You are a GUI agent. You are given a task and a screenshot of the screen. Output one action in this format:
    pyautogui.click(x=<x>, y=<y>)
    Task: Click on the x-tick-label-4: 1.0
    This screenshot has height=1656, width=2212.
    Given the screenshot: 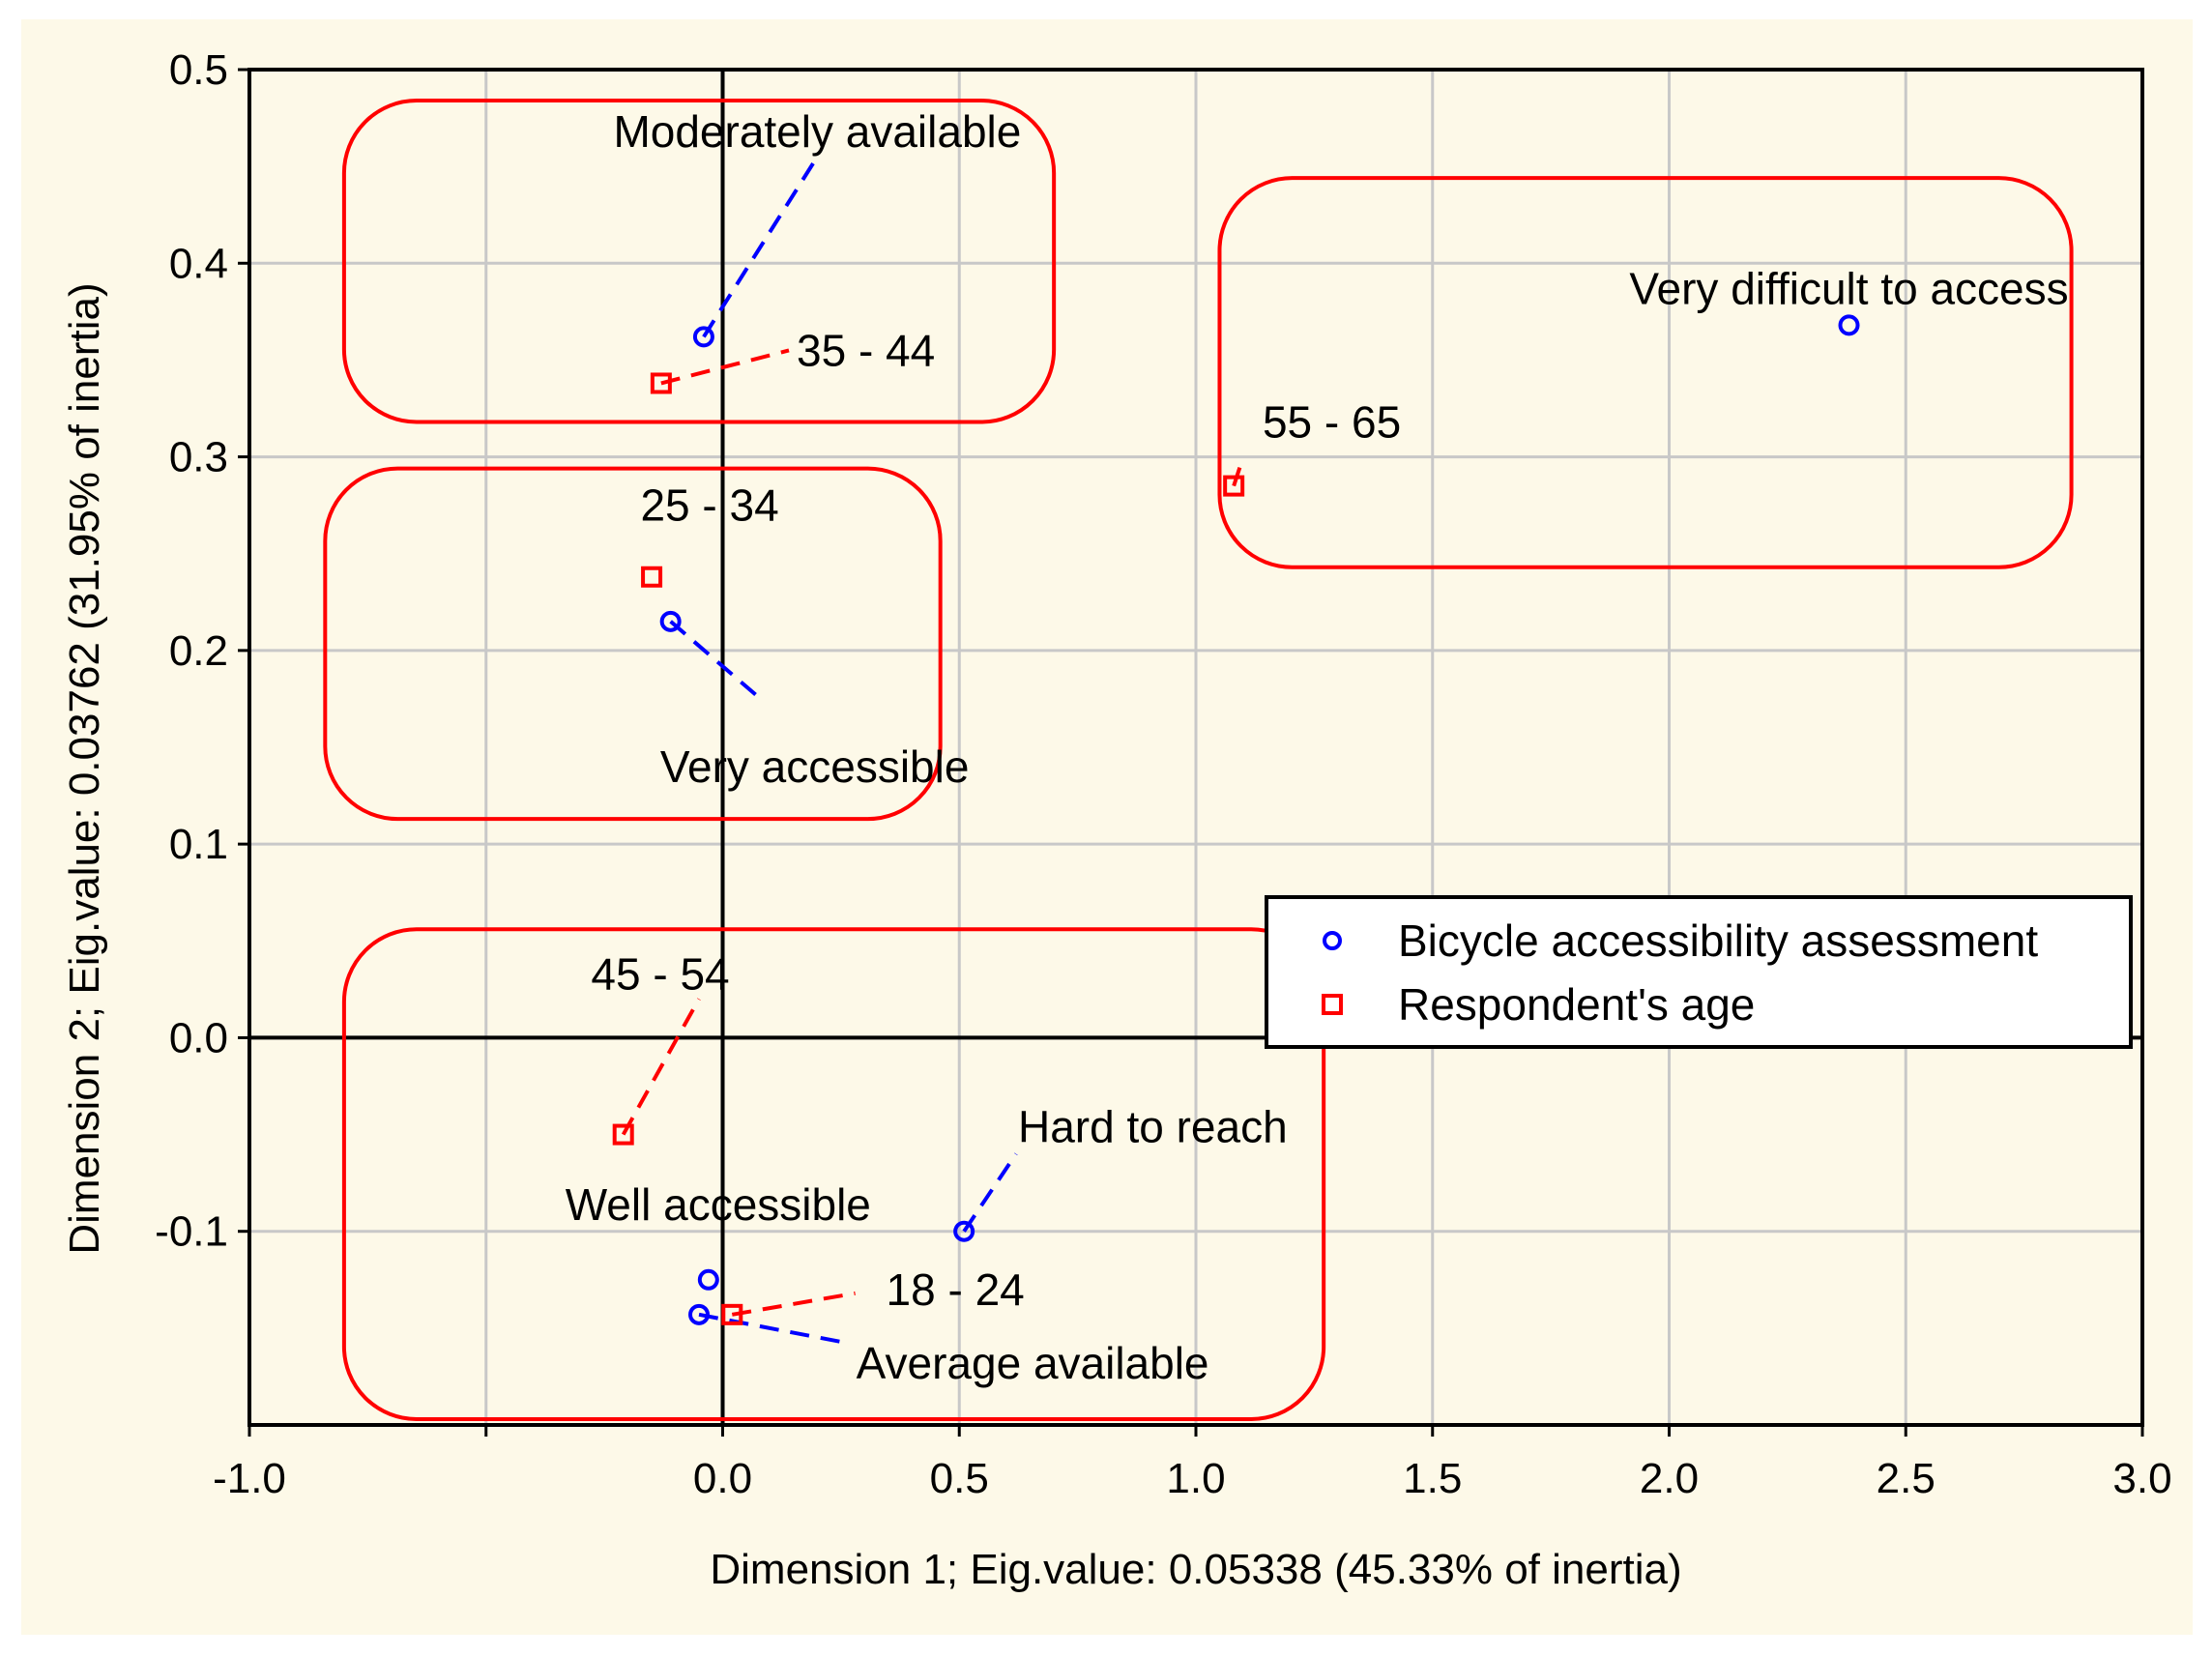 What is the action you would take?
    pyautogui.click(x=1195, y=1478)
    